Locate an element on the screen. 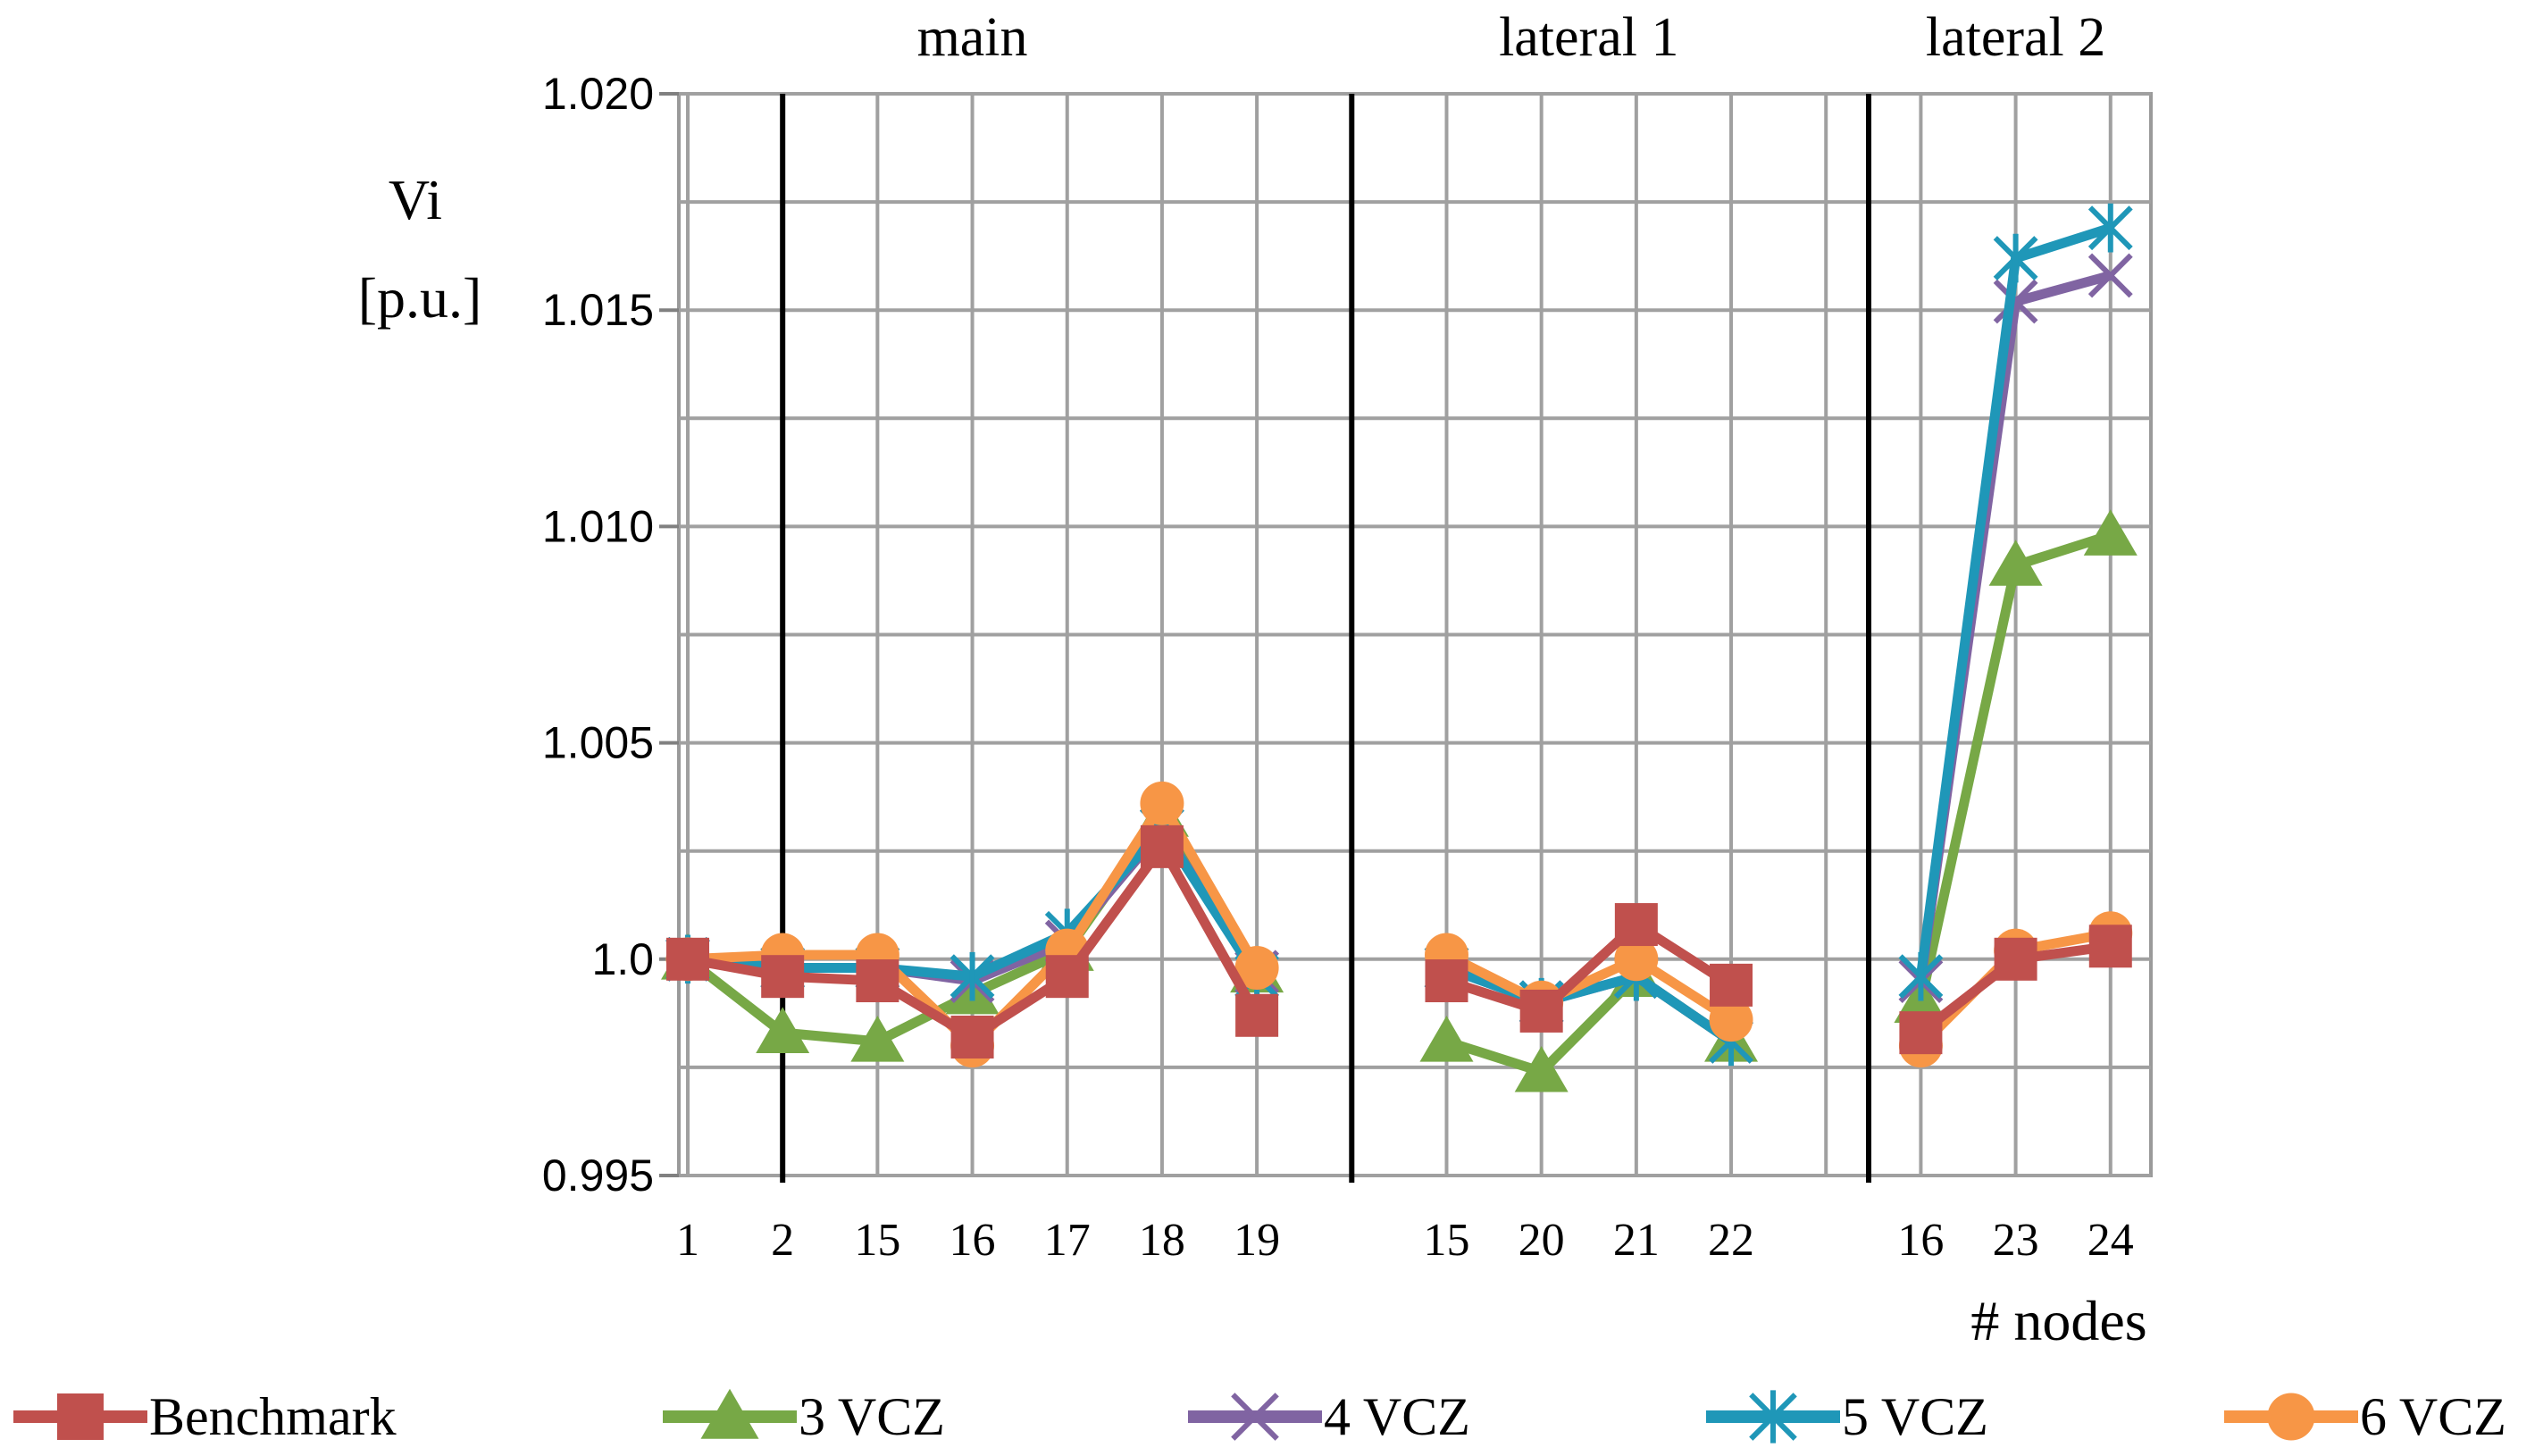  section-label: main is located at coordinates (972, 37).